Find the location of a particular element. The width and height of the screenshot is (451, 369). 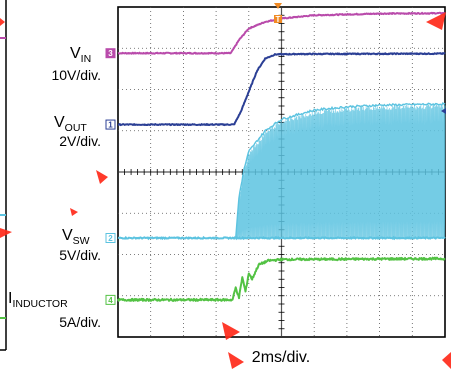

vout-trace is located at coordinates (281, 89).